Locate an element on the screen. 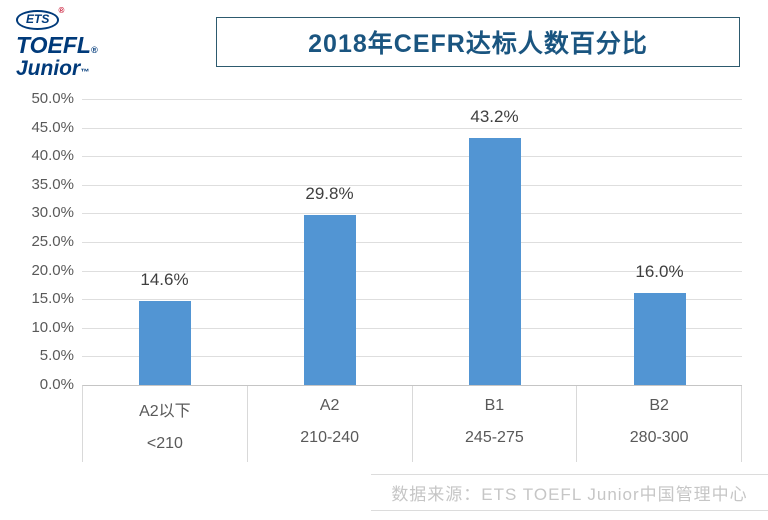  y-tick-label: 30.0% is located at coordinates (52, 213).